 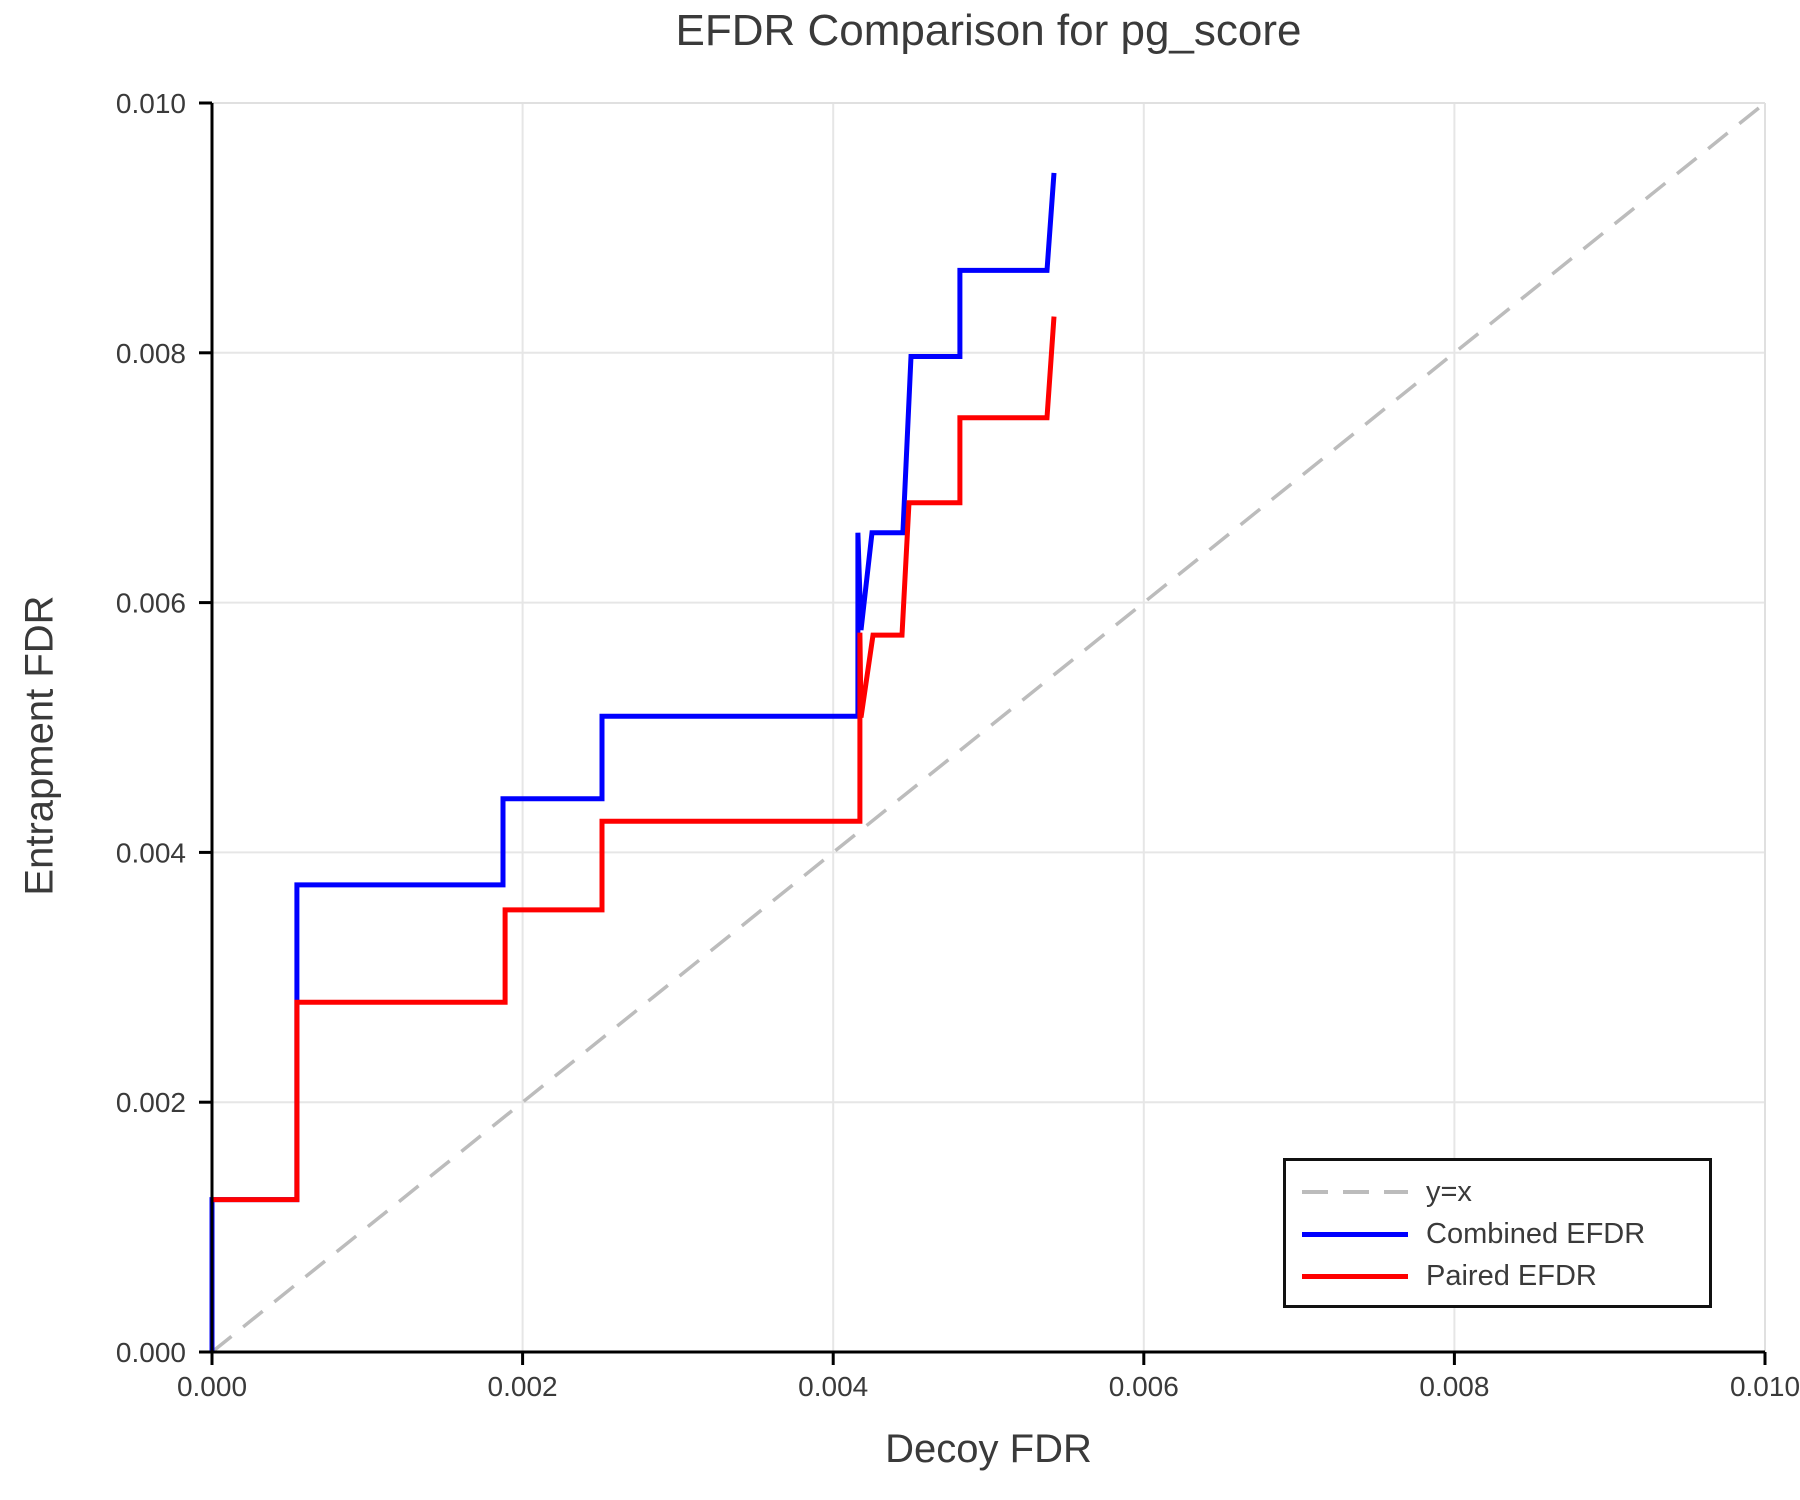 I want to click on legend-label: Combined EFDR, so click(x=1536, y=1233).